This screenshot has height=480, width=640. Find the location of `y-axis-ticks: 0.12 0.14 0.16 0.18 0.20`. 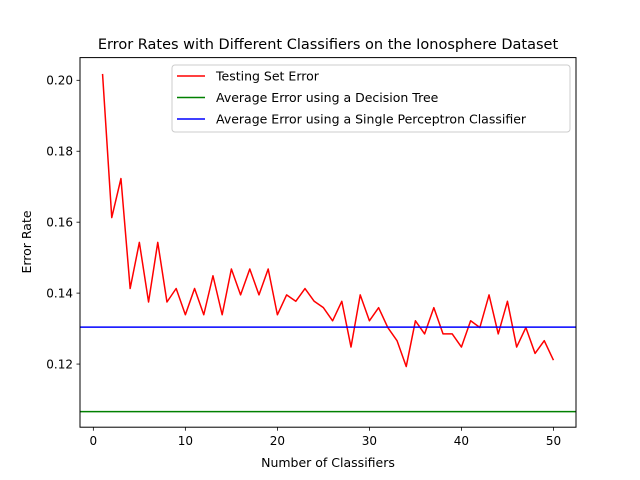

y-axis-ticks: 0.12 0.14 0.16 0.18 0.20 is located at coordinates (63, 222).